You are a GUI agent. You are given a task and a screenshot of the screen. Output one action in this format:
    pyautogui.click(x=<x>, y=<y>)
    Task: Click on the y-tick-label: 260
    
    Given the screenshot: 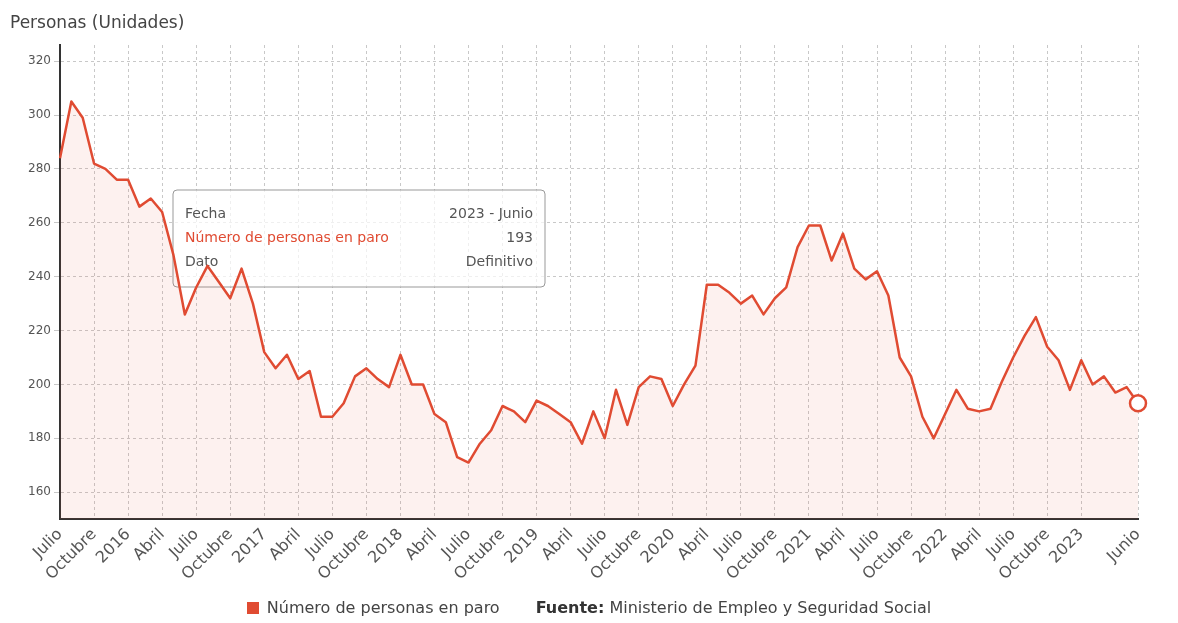 What is the action you would take?
    pyautogui.click(x=39, y=221)
    